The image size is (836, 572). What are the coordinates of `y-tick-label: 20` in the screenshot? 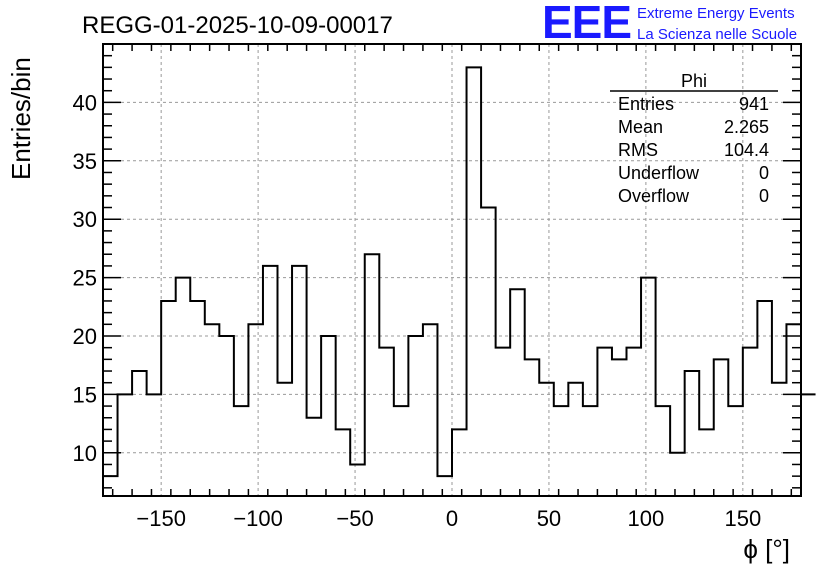 It's located at (85, 336).